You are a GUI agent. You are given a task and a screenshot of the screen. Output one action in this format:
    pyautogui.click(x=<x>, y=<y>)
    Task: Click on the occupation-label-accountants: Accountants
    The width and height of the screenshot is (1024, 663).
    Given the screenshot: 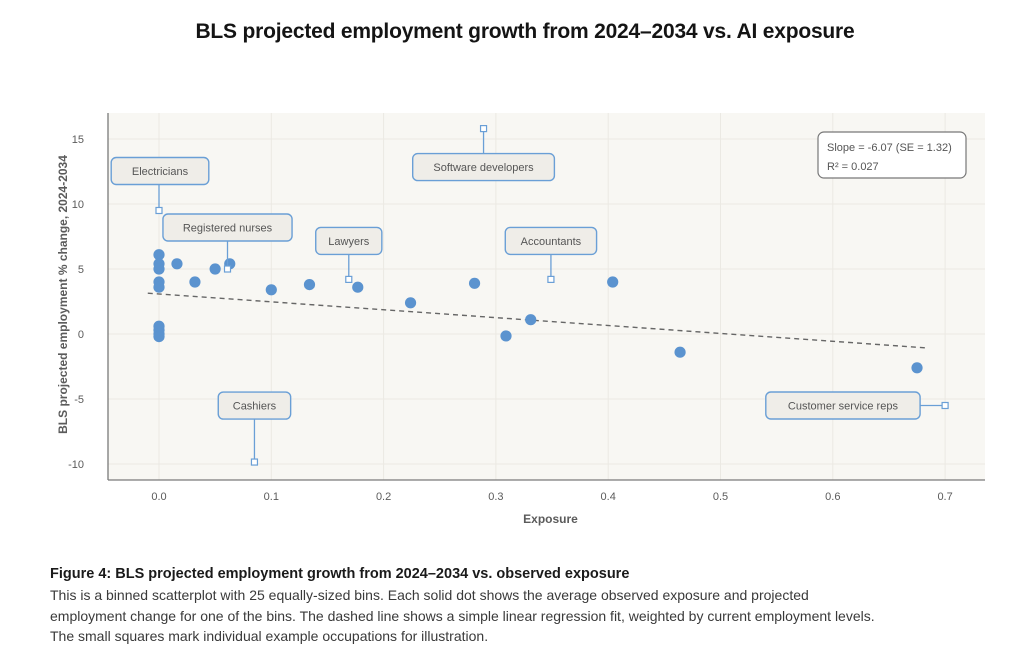 What is the action you would take?
    pyautogui.click(x=551, y=254)
    